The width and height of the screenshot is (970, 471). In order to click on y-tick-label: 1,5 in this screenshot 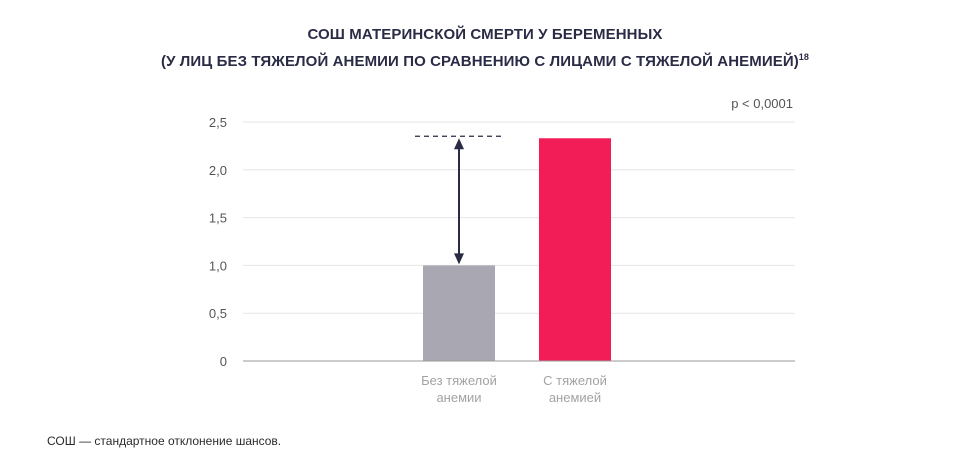, I will do `click(218, 218)`.